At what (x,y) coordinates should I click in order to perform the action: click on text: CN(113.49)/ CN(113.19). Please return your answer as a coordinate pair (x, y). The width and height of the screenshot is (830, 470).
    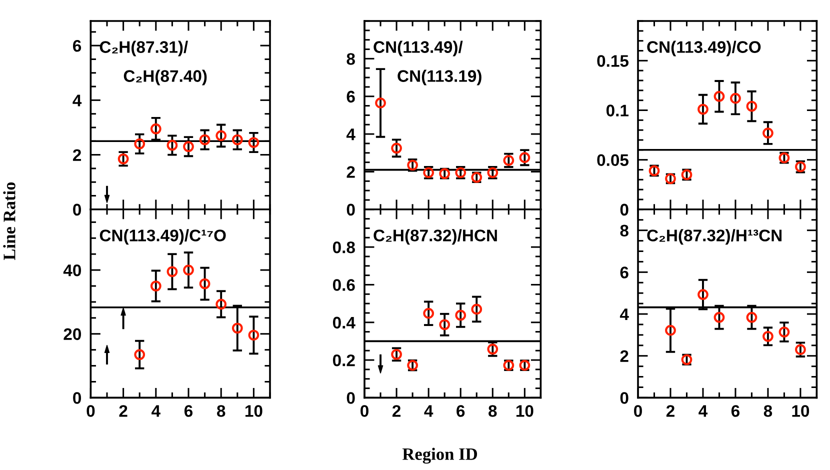
    Looking at the image, I should click on (428, 63).